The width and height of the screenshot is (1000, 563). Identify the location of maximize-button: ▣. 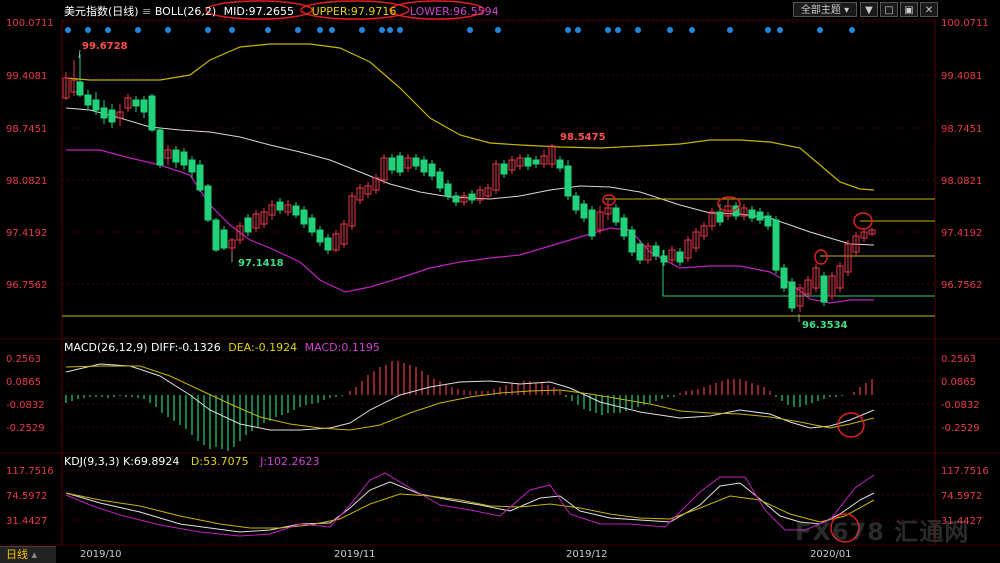
(909, 9).